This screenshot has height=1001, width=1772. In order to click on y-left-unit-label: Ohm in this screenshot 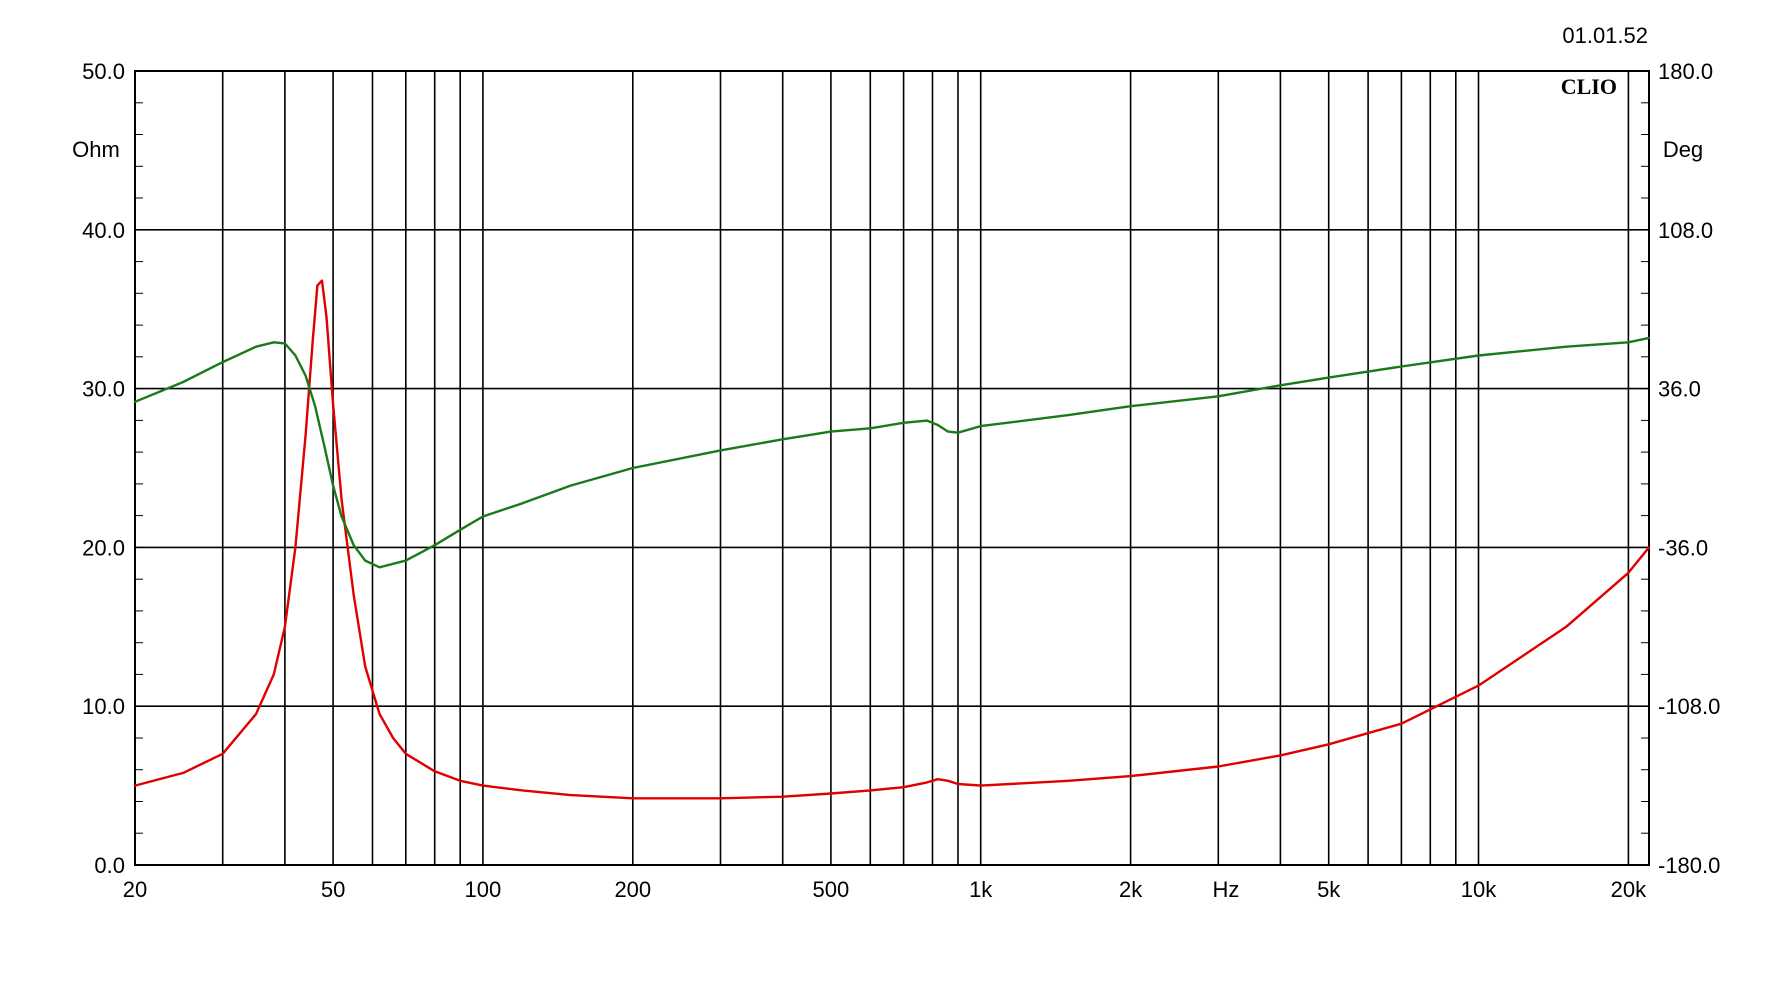, I will do `click(96, 149)`.